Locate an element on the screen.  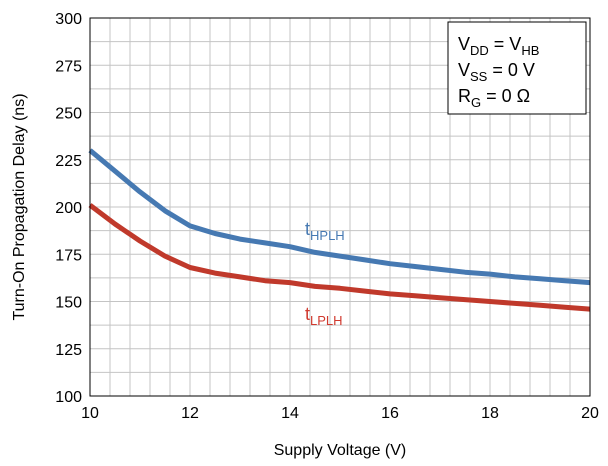
y-tick-label: 125 is located at coordinates (68, 350).